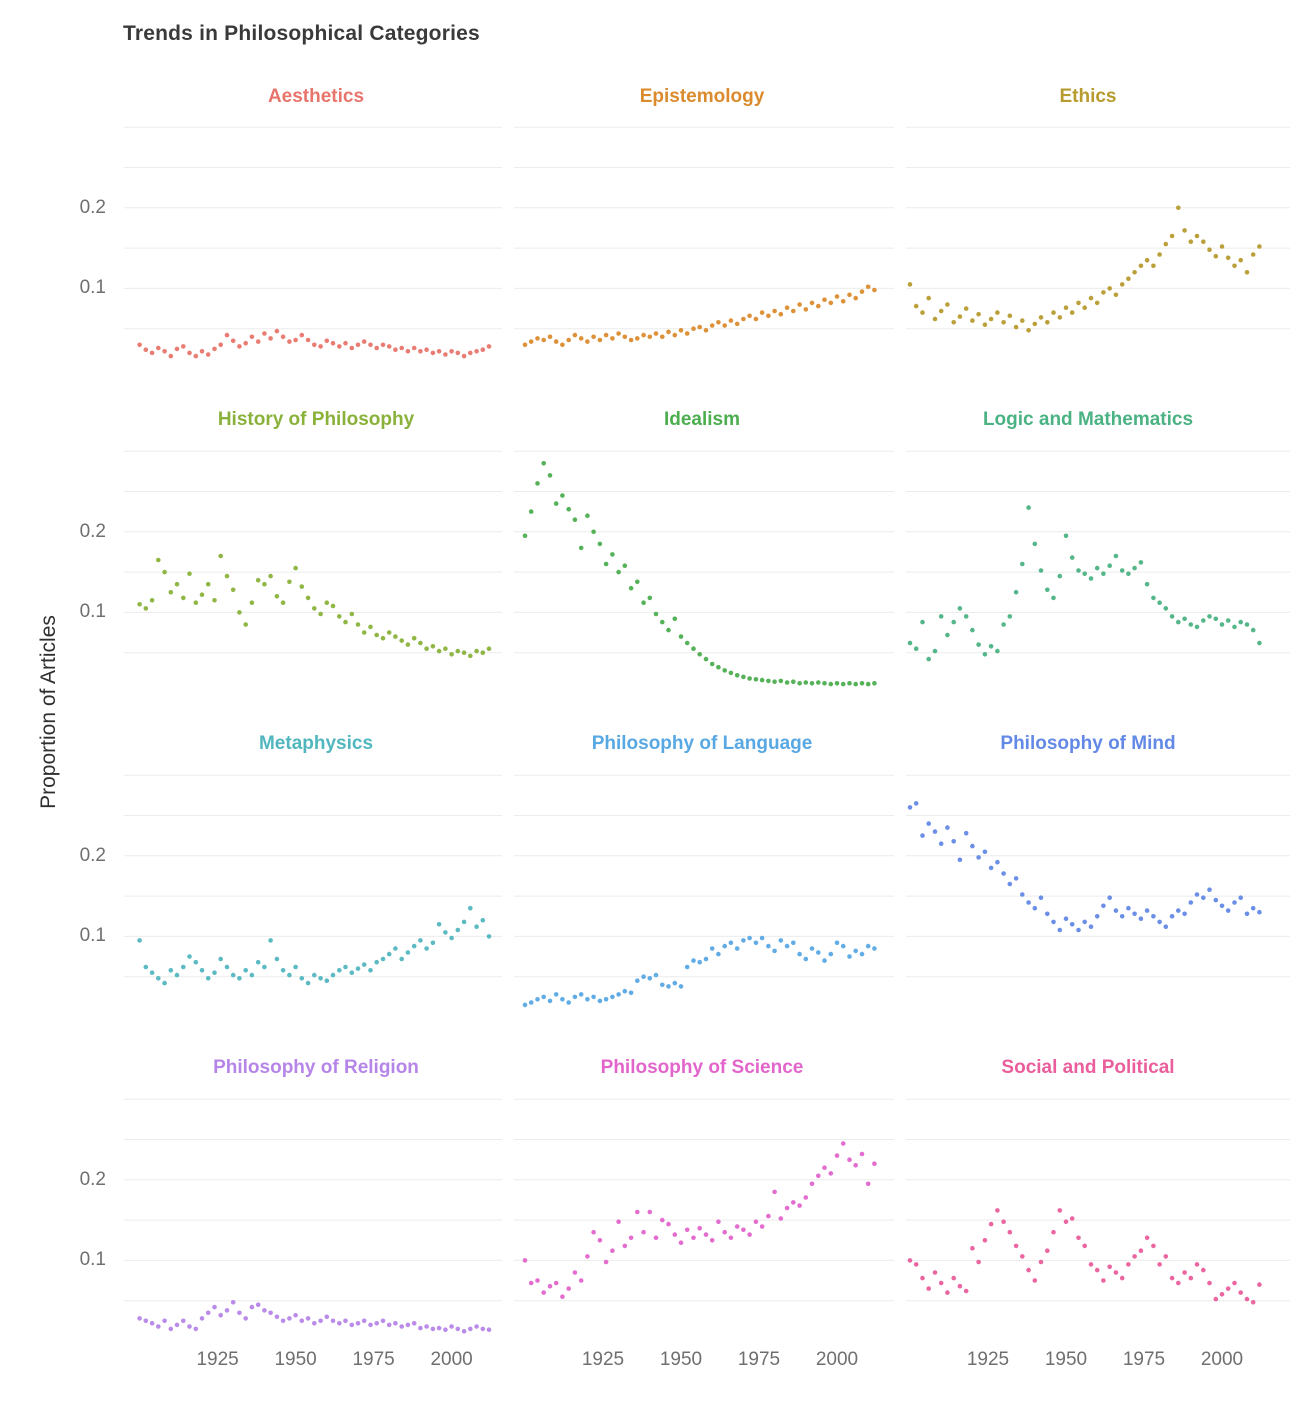 The height and width of the screenshot is (1426, 1314). Describe the element at coordinates (301, 33) in the screenshot. I see `chart-title: Trends in Philosophical Categories` at that location.